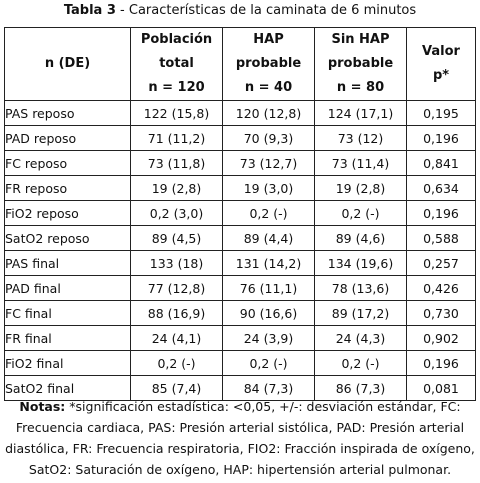  What do you see at coordinates (268, 263) in the screenshot?
I see `value-cell: 131 (14,2)` at bounding box center [268, 263].